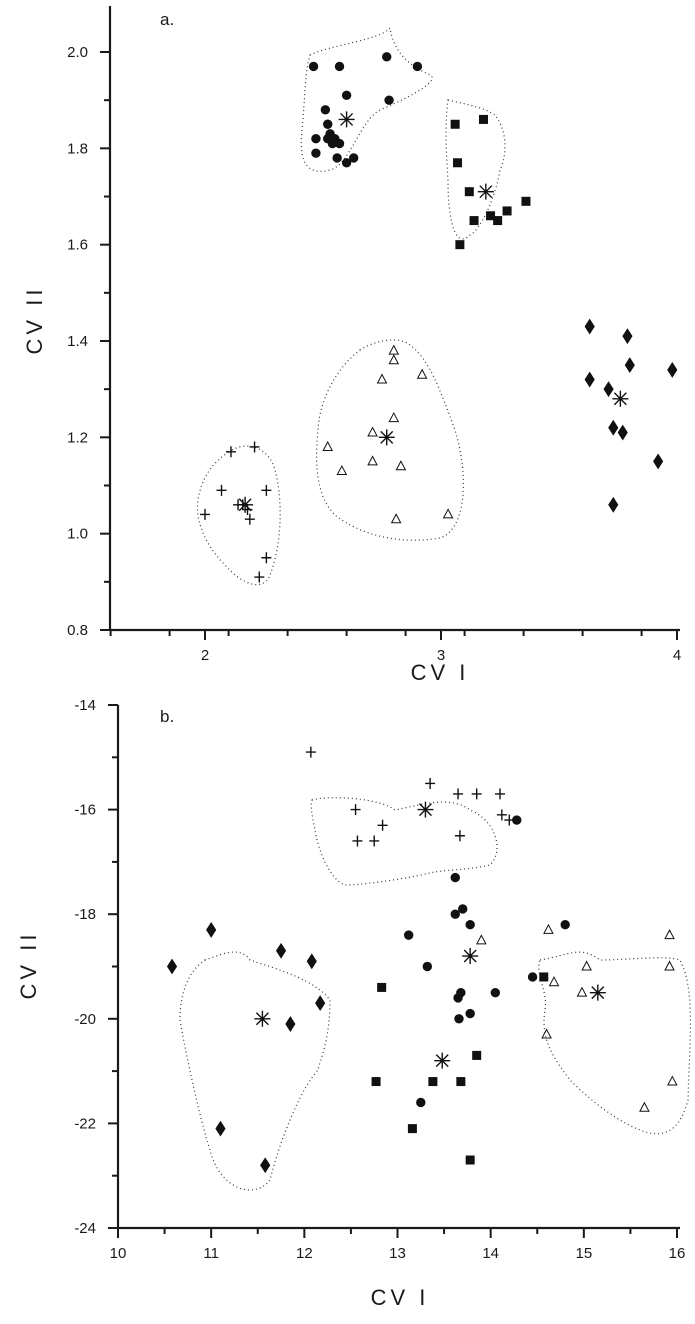  What do you see at coordinates (85, 810) in the screenshot?
I see `y-tick-label: -16` at bounding box center [85, 810].